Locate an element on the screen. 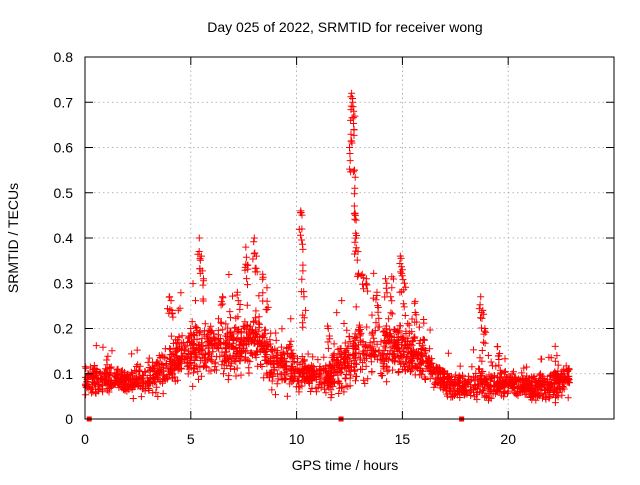  y-tick-label: 0.4 is located at coordinates (64, 238).